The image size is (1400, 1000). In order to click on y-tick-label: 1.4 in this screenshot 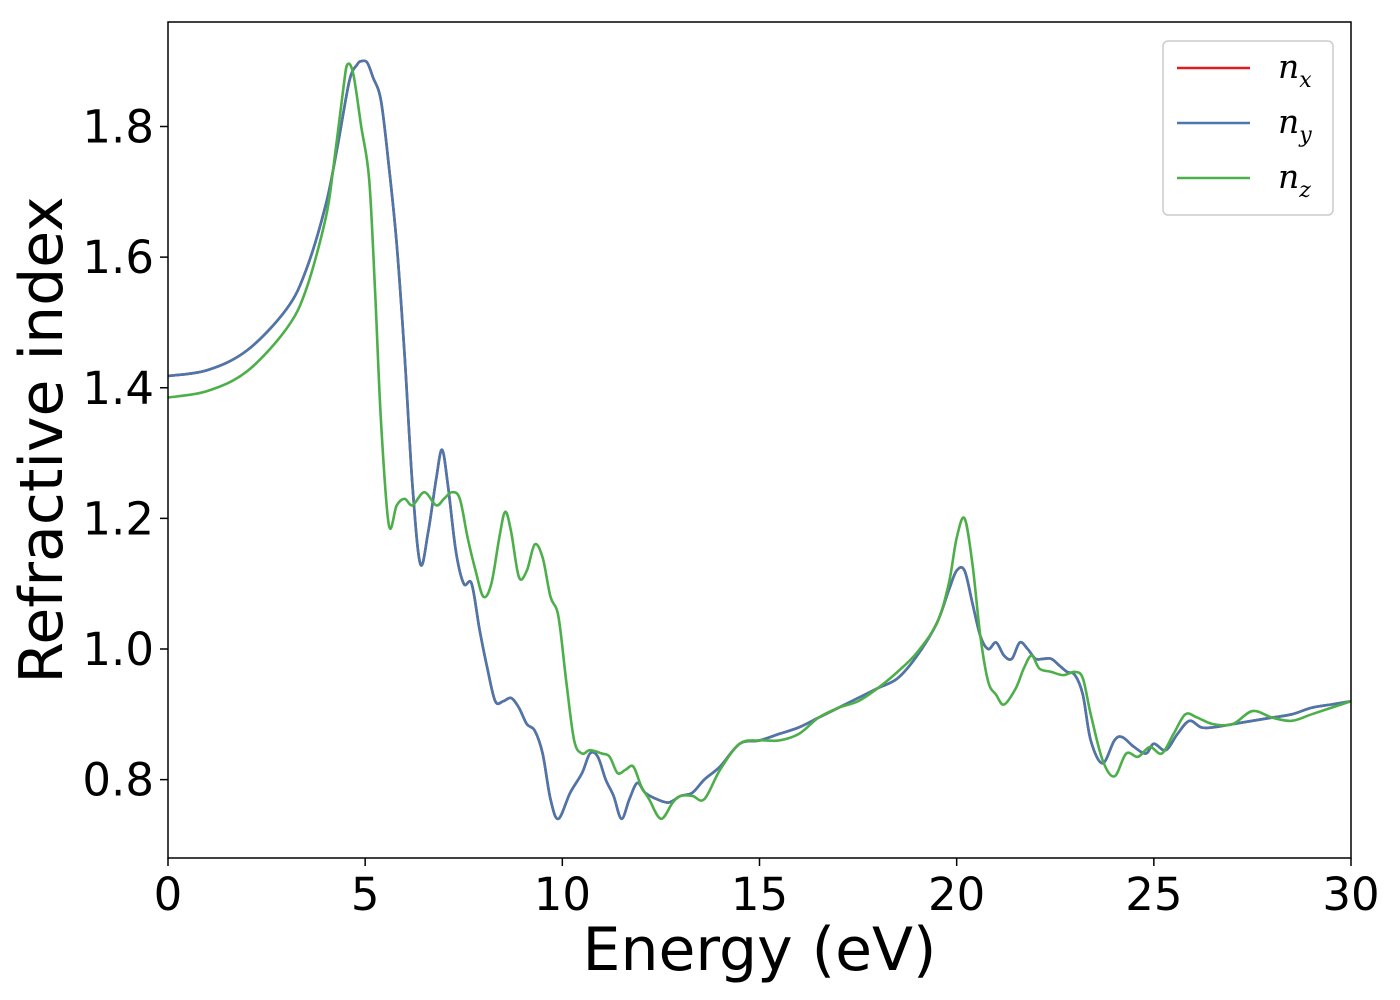, I will do `click(118, 388)`.